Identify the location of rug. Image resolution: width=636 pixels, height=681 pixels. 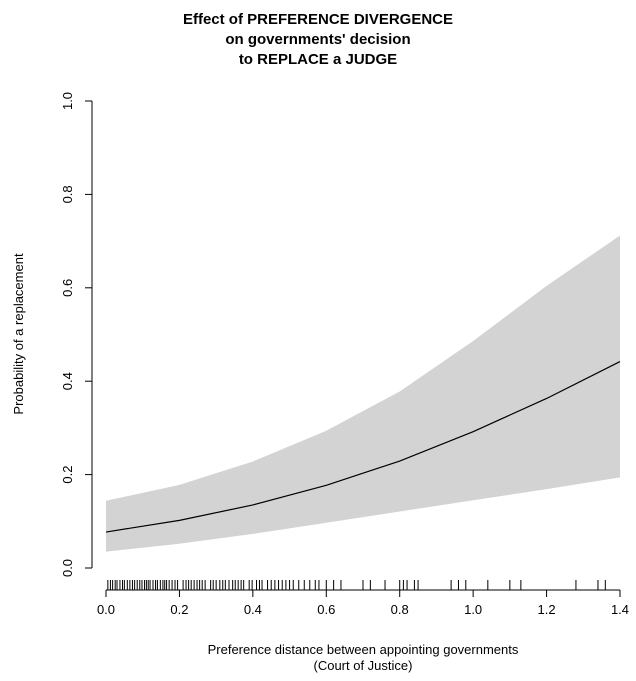
(356, 585).